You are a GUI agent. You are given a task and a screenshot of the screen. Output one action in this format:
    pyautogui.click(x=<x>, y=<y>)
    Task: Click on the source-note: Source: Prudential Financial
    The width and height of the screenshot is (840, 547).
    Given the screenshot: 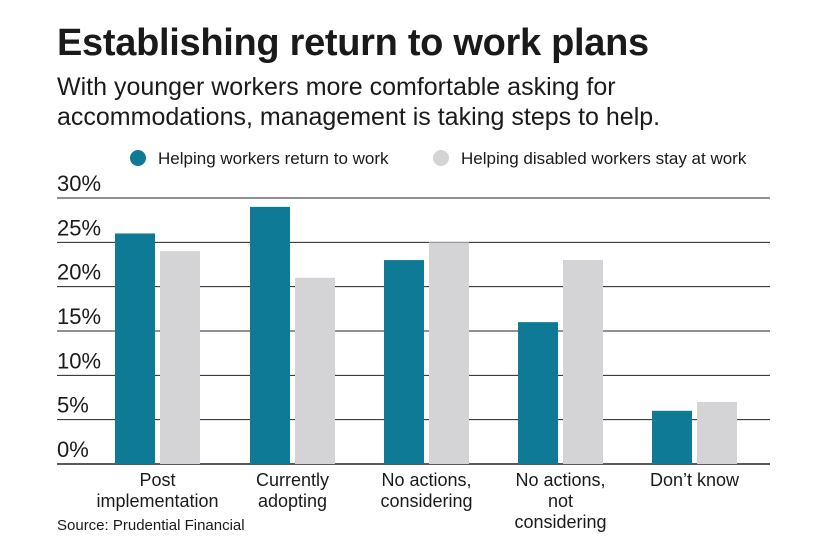 What is the action you would take?
    pyautogui.click(x=151, y=525)
    